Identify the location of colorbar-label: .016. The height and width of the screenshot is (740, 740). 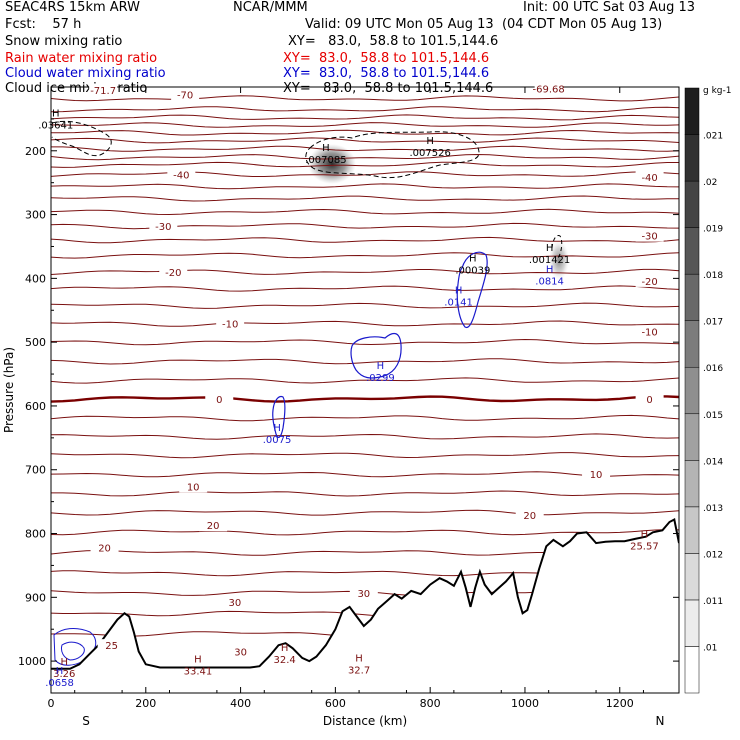
(713, 369).